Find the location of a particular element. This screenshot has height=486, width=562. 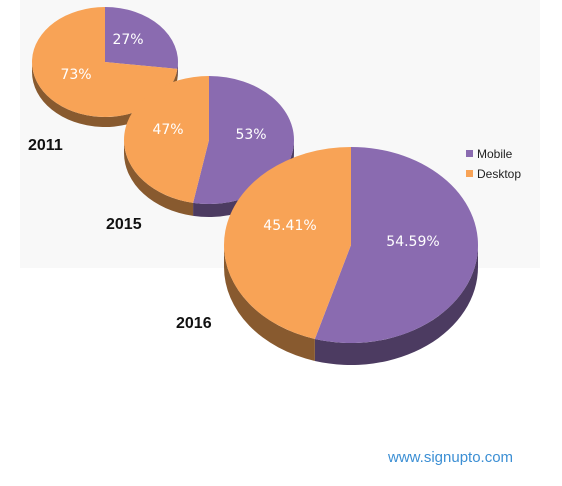

legend-label-desktop: Desktop is located at coordinates (499, 174).